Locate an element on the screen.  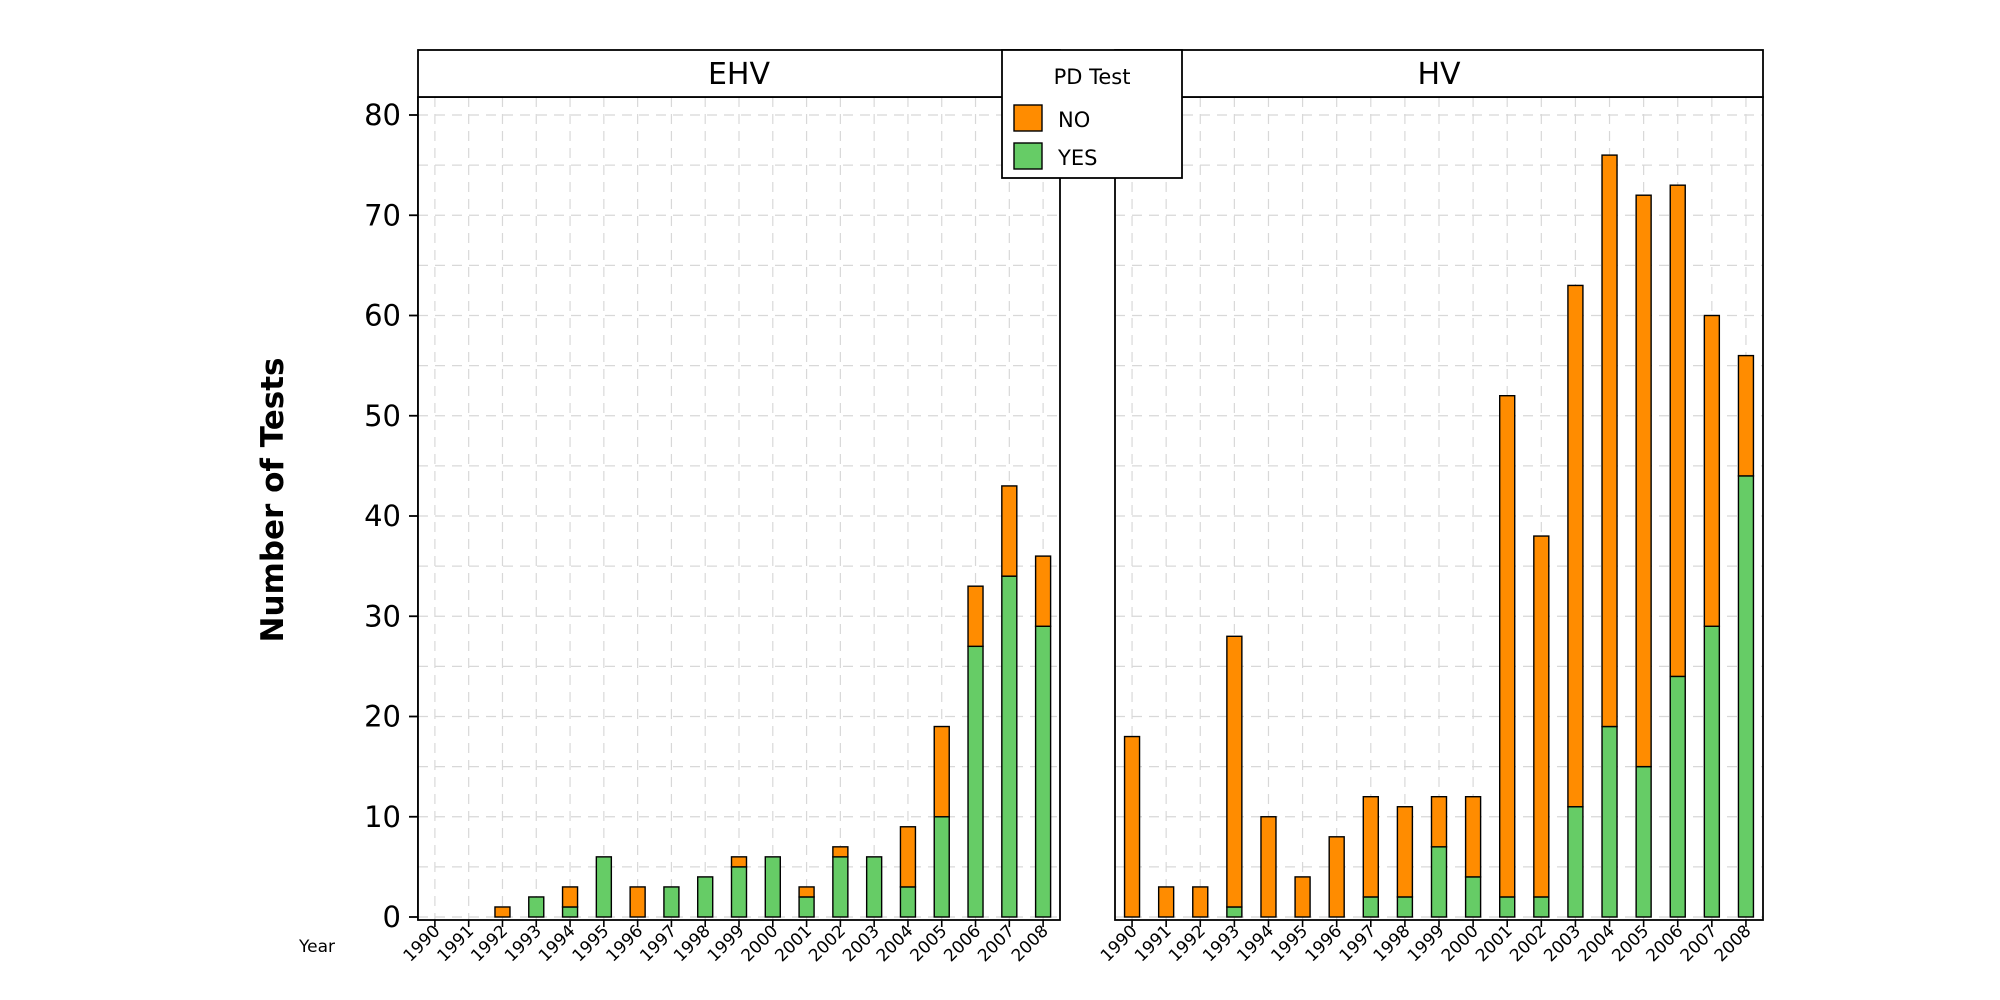
legend-entry-no: NO is located at coordinates (1074, 120).